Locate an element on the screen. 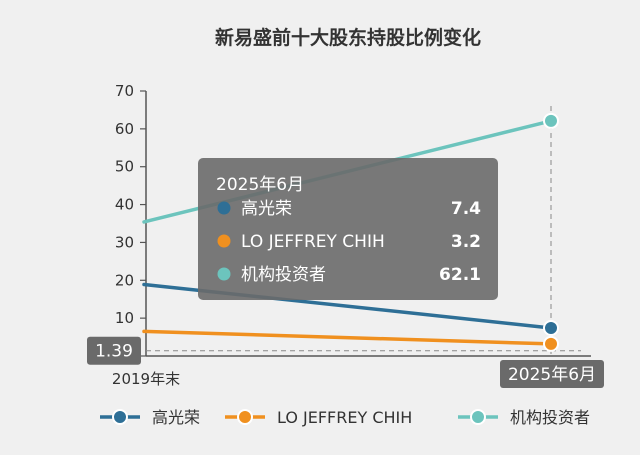  y-tick-label: 50 is located at coordinates (124, 167).